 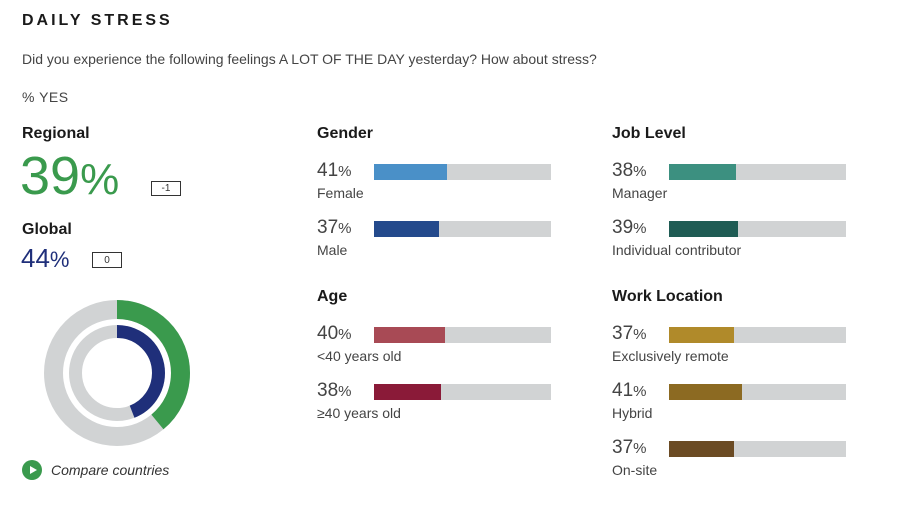 I want to click on global-label: Global, so click(x=47, y=229).